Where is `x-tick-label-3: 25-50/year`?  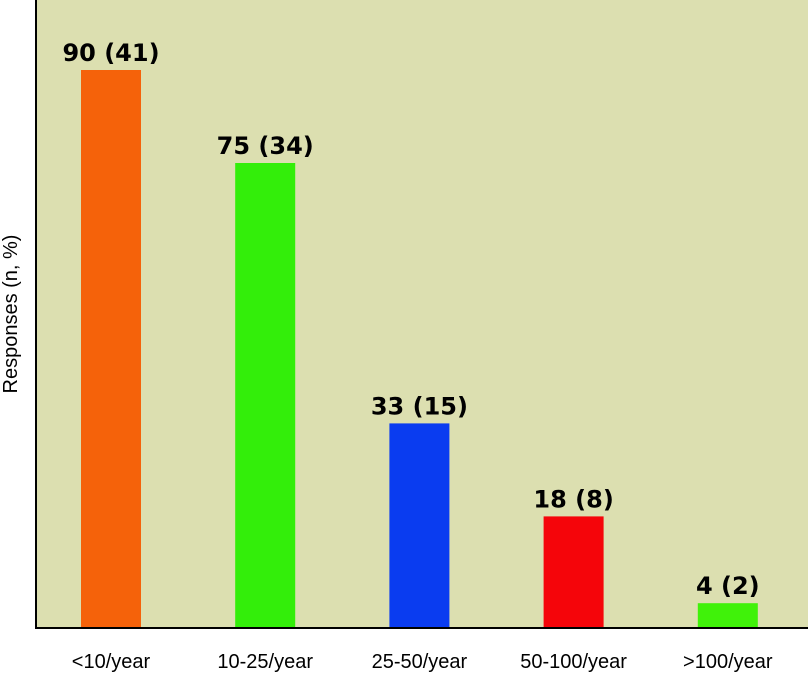
x-tick-label-3: 25-50/year is located at coordinates (420, 662).